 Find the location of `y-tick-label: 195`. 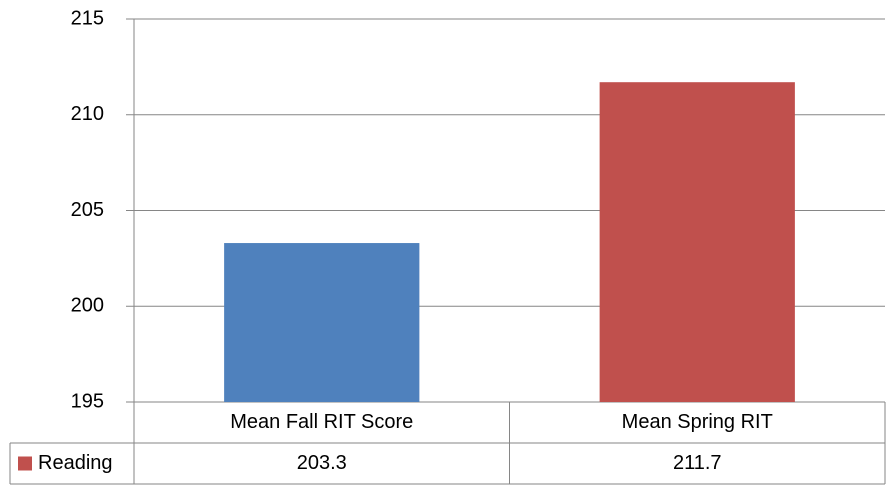

y-tick-label: 195 is located at coordinates (87, 401).